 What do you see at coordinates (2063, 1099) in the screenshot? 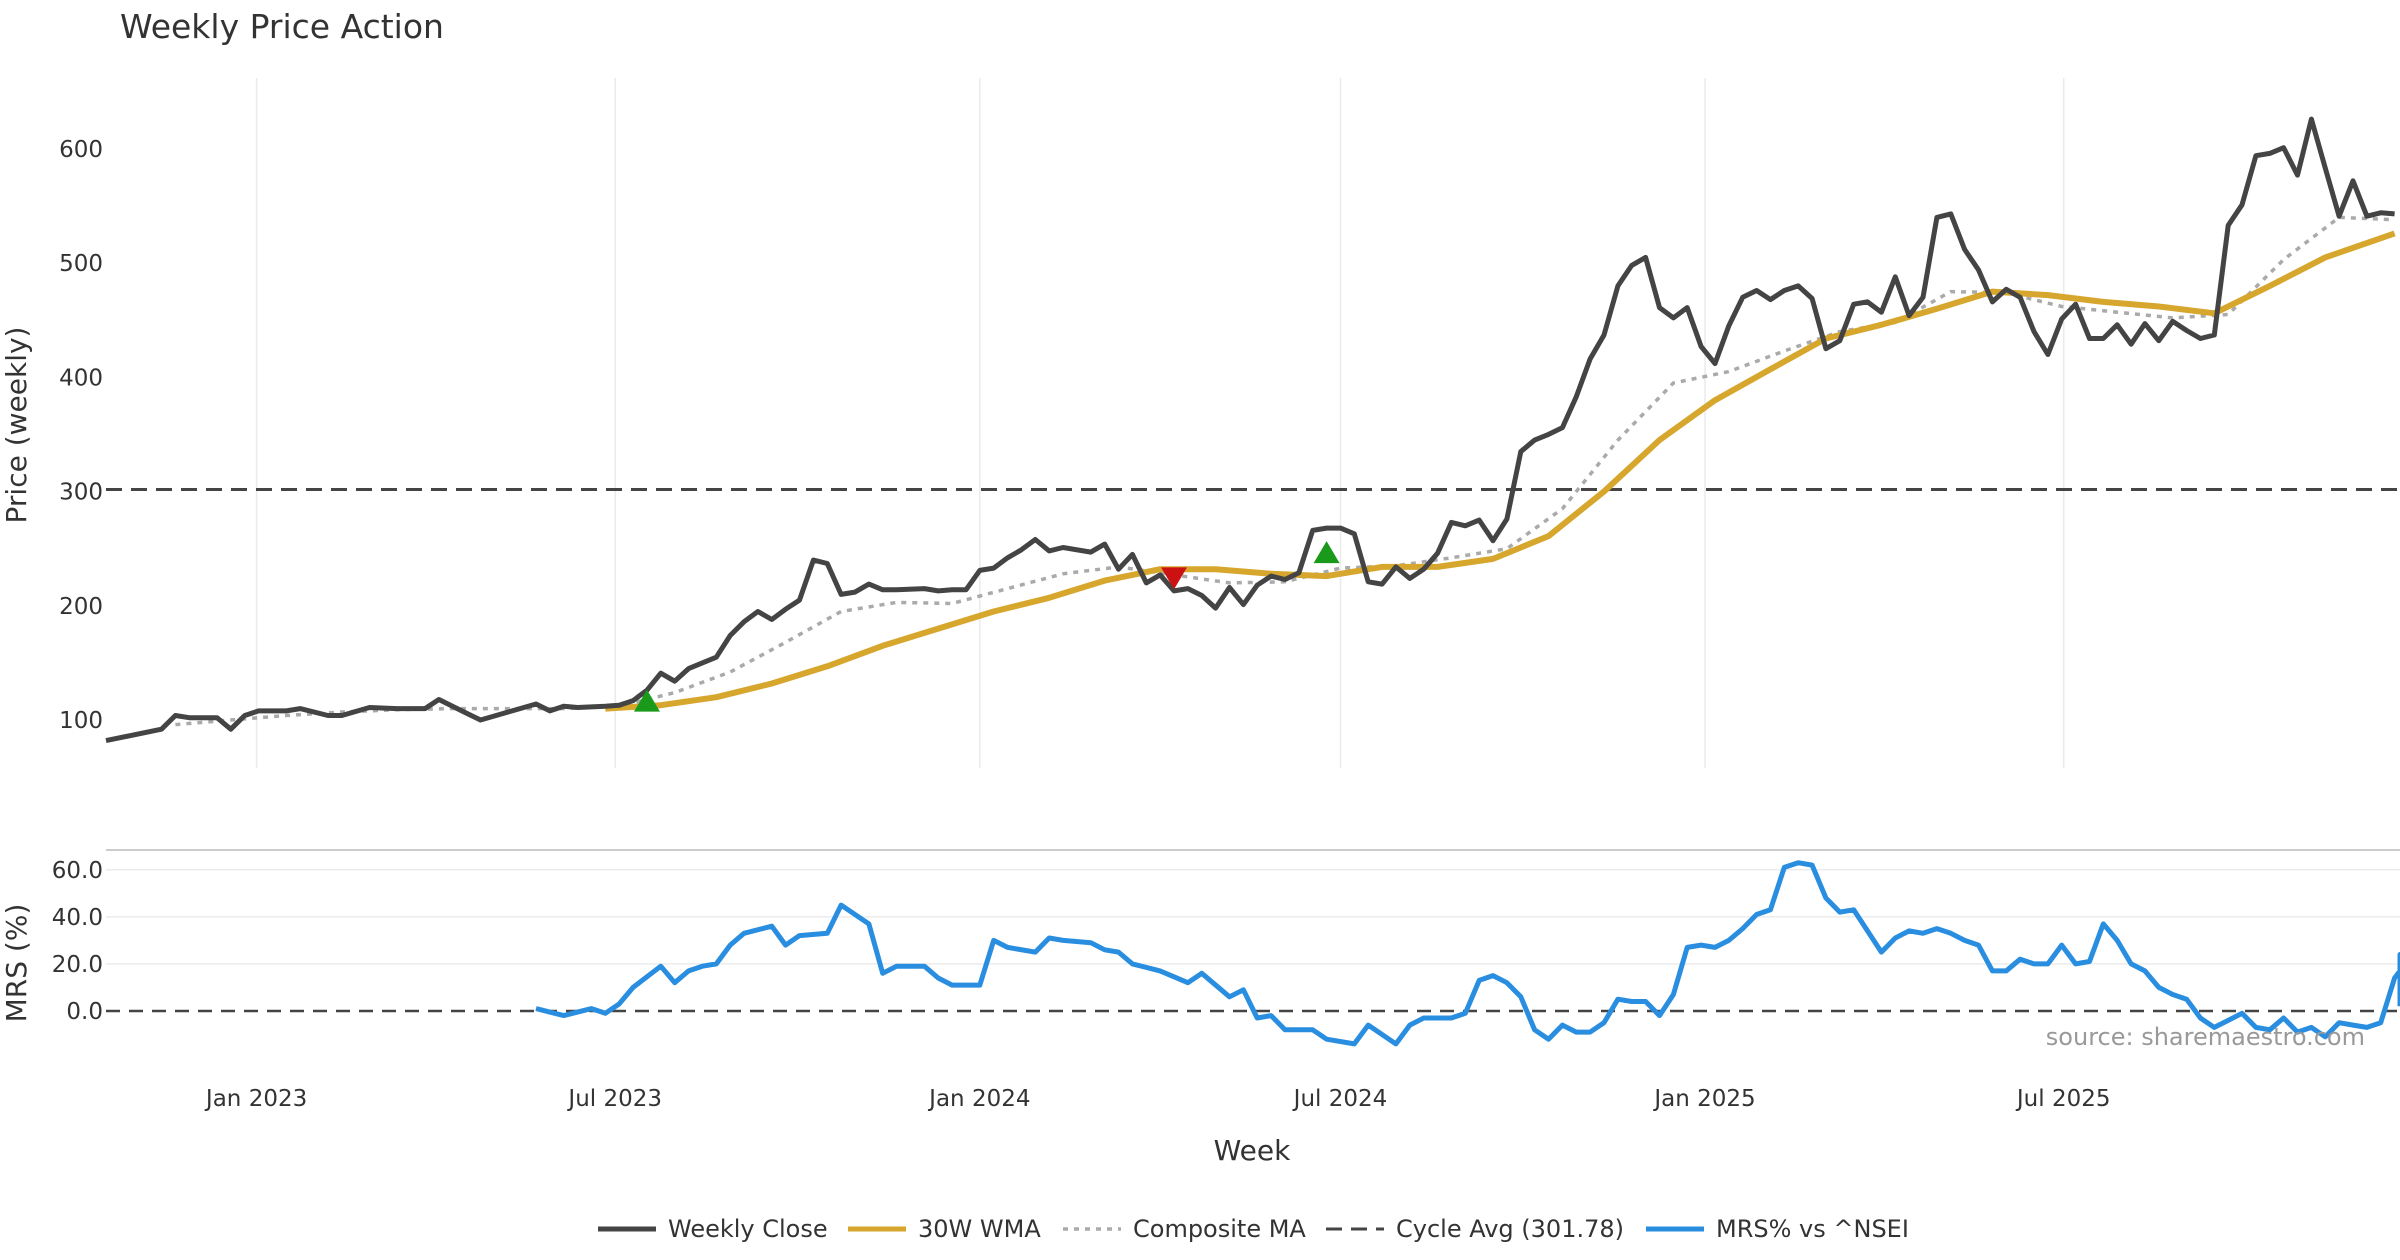
I see `x-tick-label: Jul 2025` at bounding box center [2063, 1099].